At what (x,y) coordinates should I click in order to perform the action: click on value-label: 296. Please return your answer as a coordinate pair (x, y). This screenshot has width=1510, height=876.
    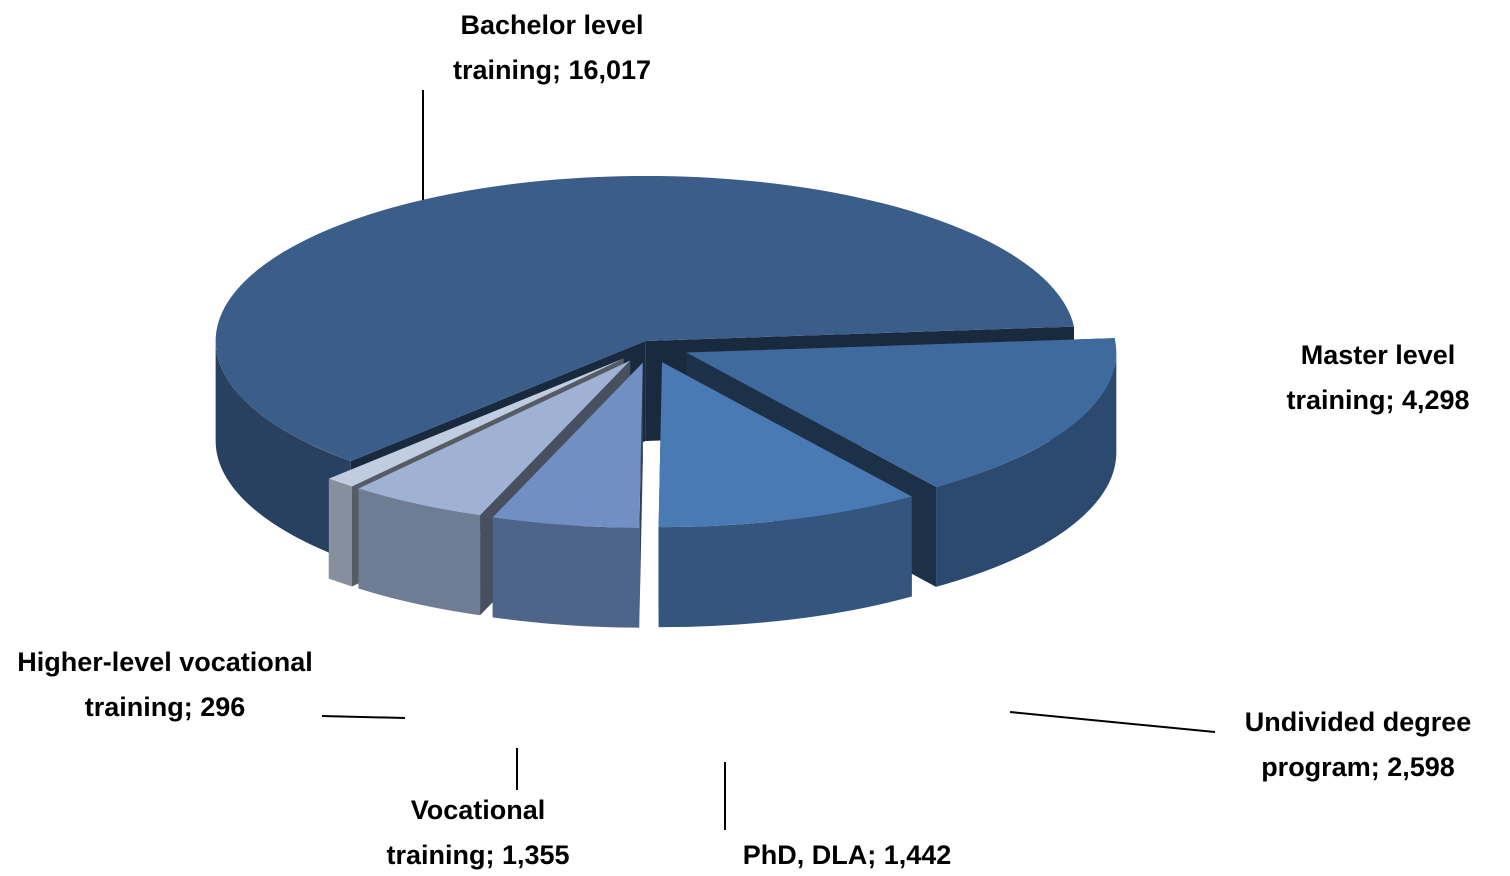
    Looking at the image, I should click on (223, 707).